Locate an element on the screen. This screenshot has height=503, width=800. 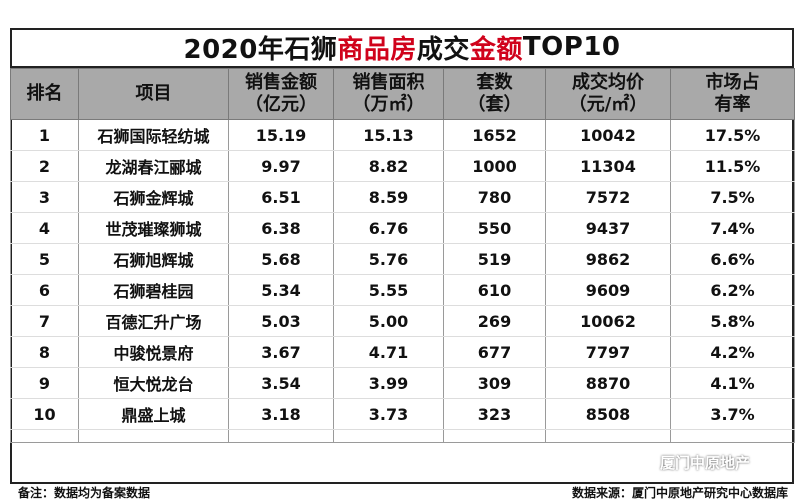
cell-area: 15.13 is located at coordinates (388, 135).